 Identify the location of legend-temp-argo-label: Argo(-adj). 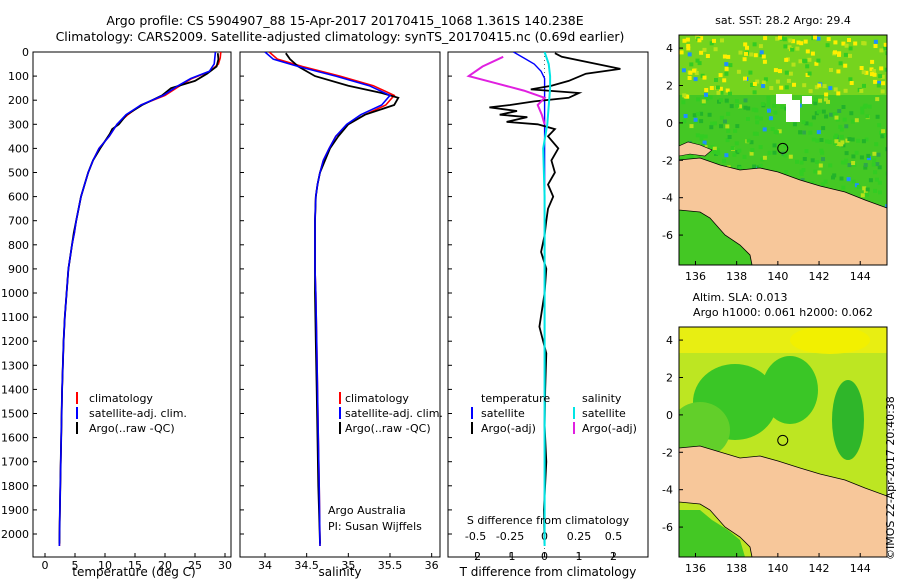
(508, 428).